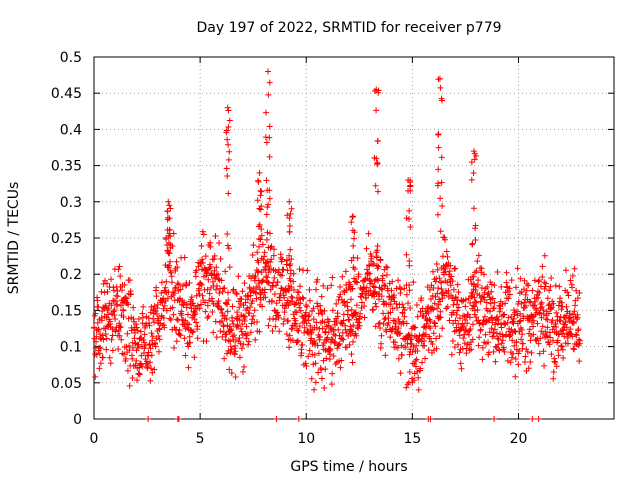 The height and width of the screenshot is (480, 640). I want to click on y-tick-label: 0.5, so click(71, 58).